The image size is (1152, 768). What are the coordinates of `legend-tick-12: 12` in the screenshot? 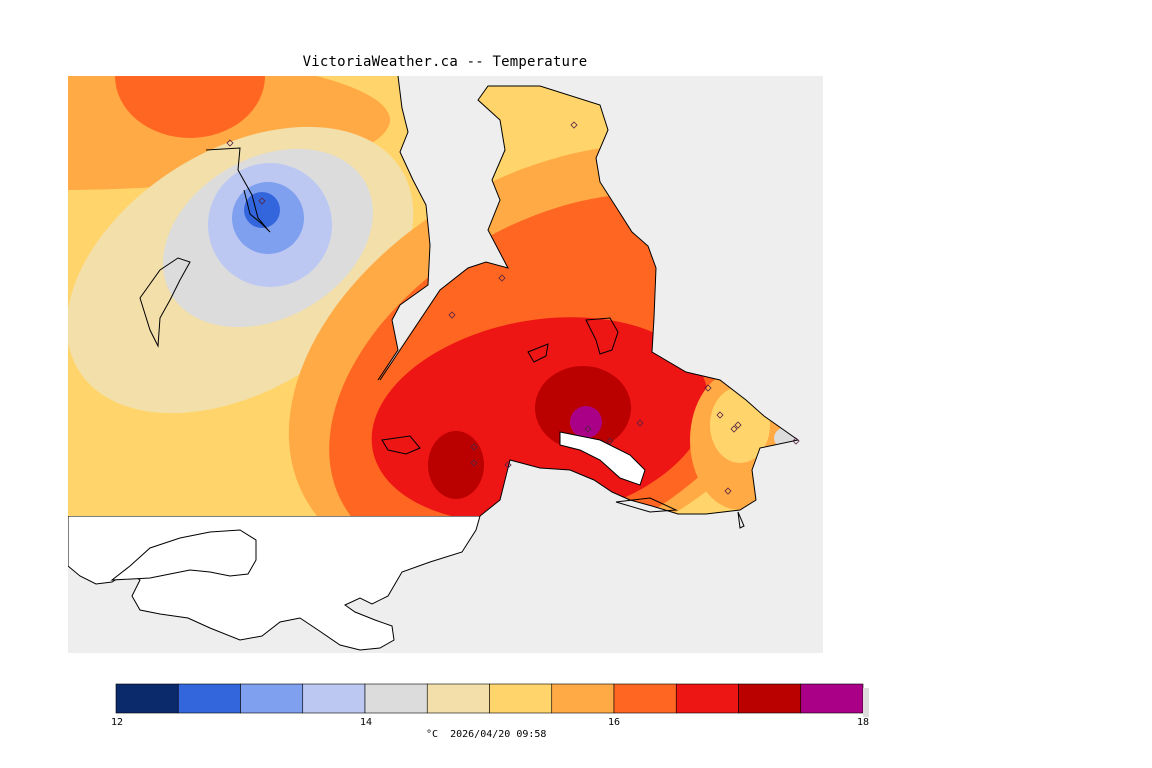 It's located at (117, 722).